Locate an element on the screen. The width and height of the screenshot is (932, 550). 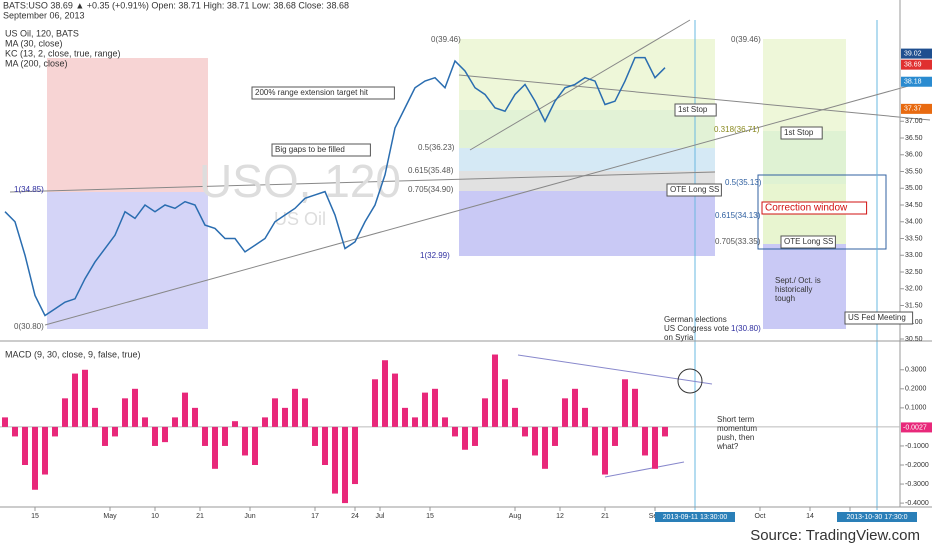
y-tick-label: 36.00 is located at coordinates (914, 155).